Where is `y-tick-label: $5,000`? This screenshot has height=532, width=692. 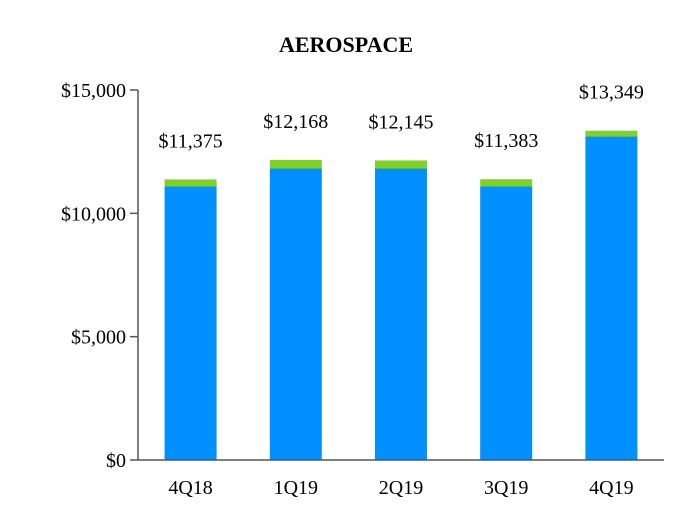
y-tick-label: $5,000 is located at coordinates (98, 338).